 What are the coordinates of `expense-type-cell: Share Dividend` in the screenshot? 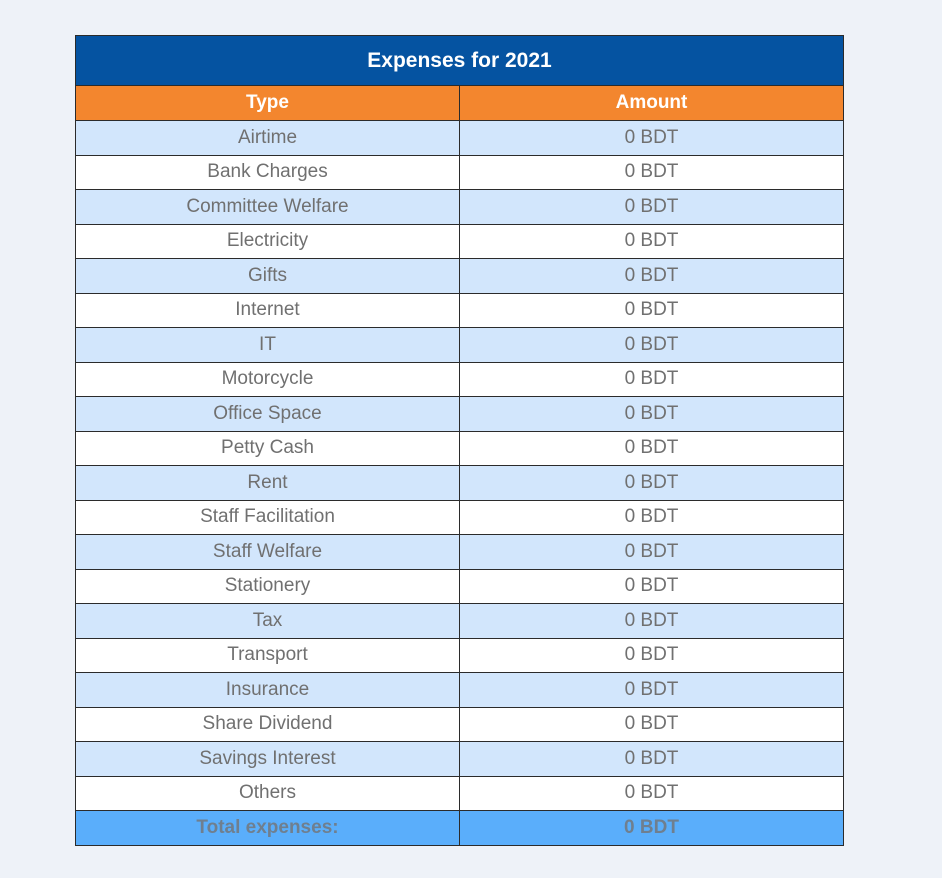 It's located at (267, 724).